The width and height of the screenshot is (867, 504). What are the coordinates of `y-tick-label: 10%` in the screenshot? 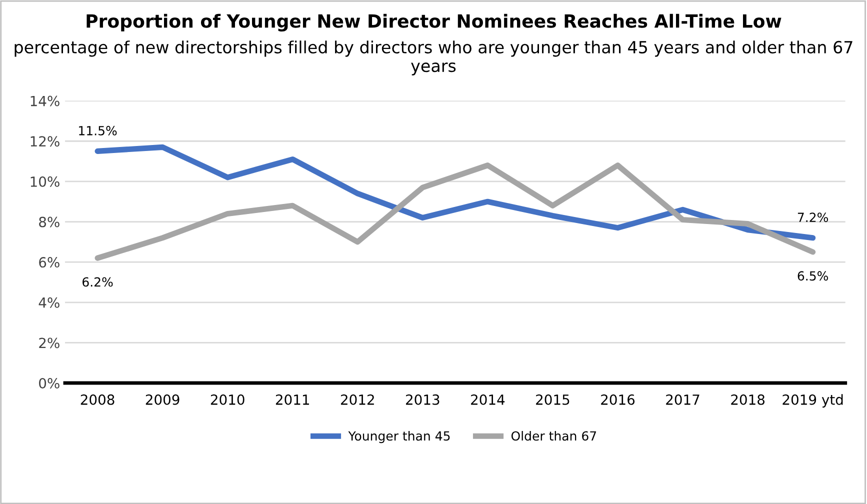 It's located at (45, 181).